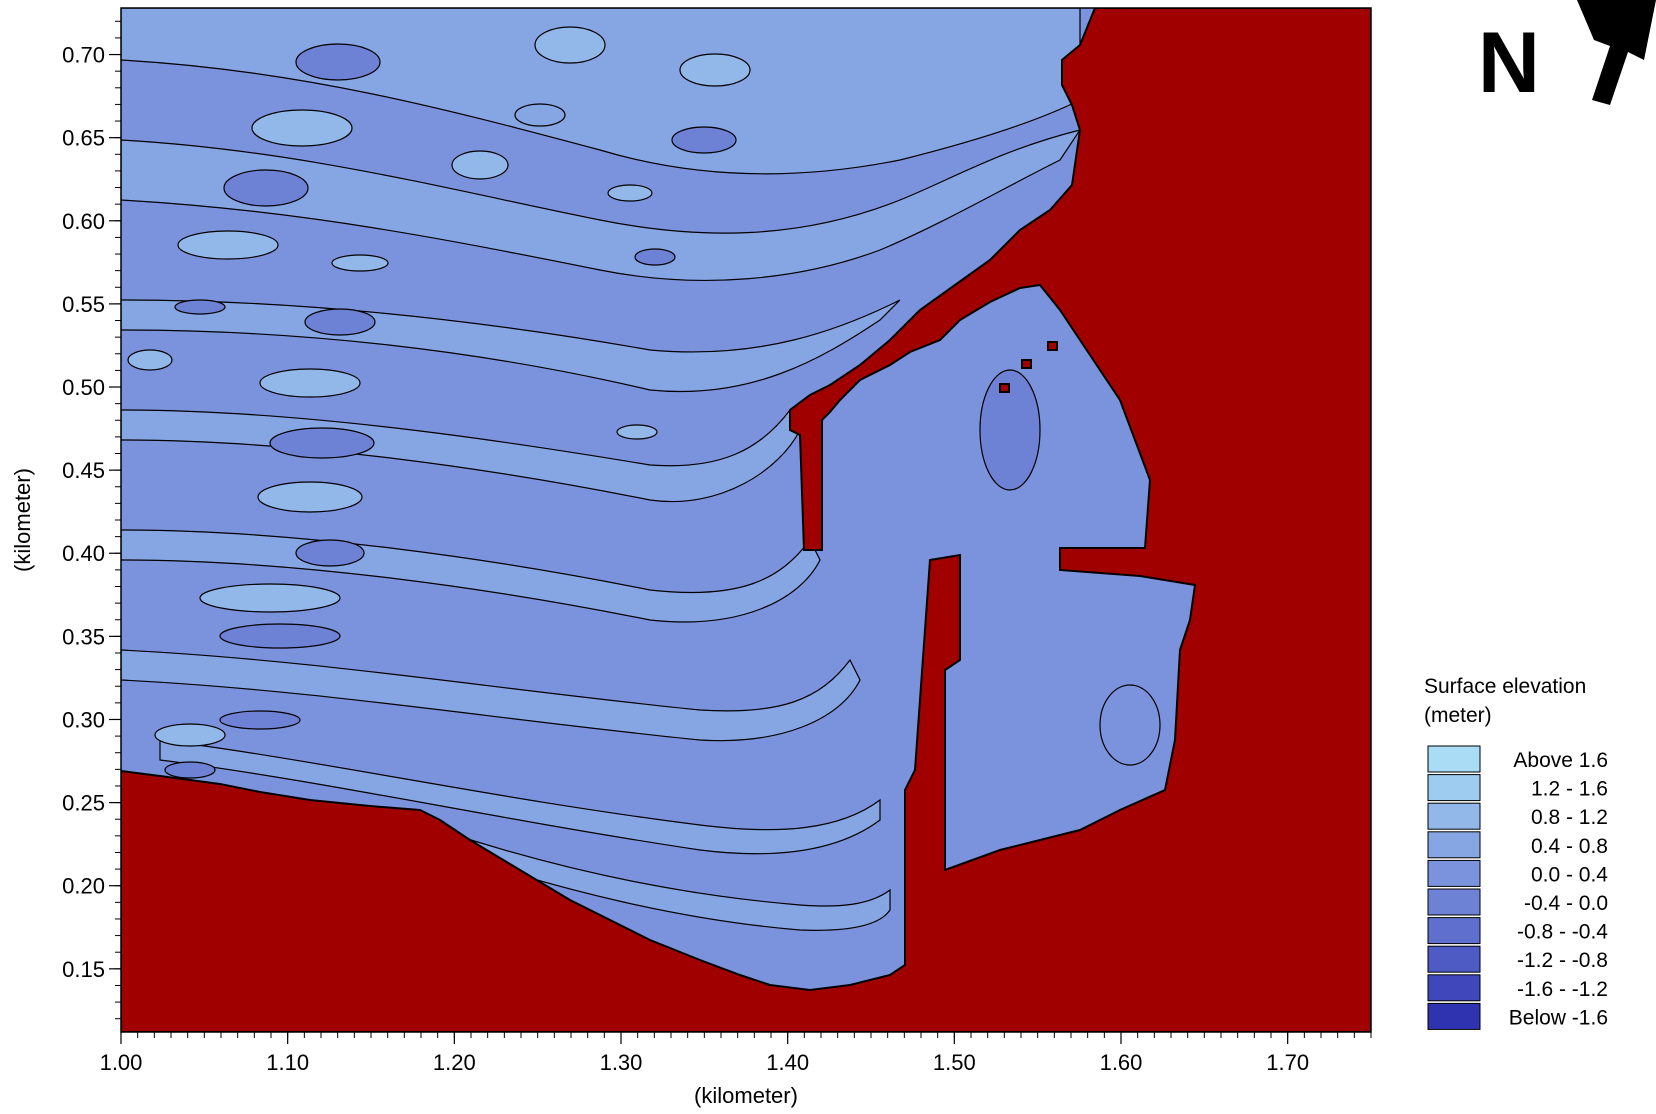 The width and height of the screenshot is (1656, 1114). Describe the element at coordinates (746, 1095) in the screenshot. I see `x-axis-title: (kilometer)` at that location.